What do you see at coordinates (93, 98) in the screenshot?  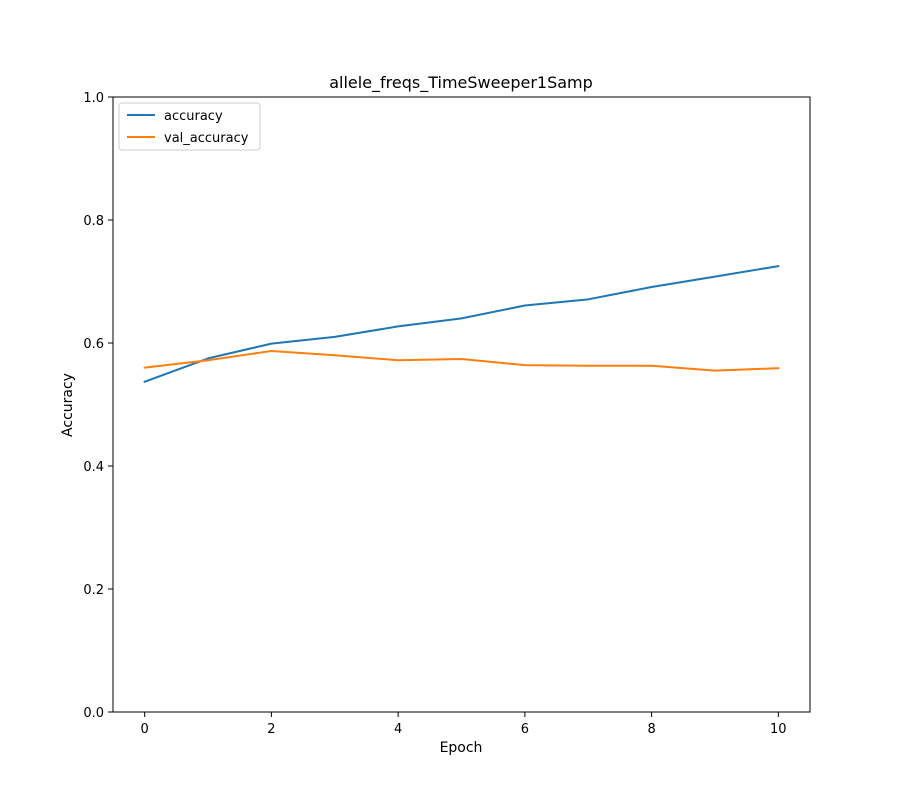 I see `y-tick-label: 1.0` at bounding box center [93, 98].